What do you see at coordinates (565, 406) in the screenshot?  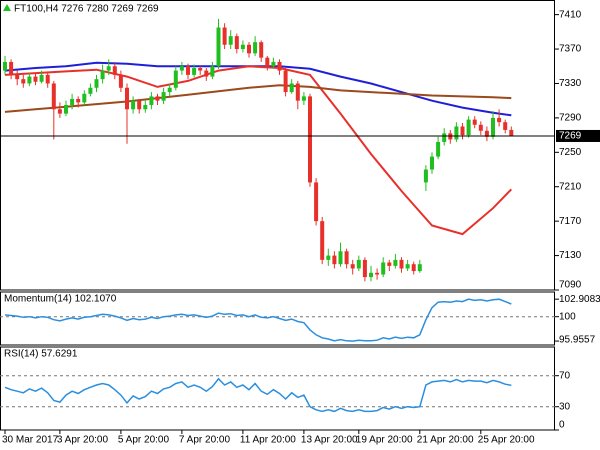 I see `y-tick-label: 30` at bounding box center [565, 406].